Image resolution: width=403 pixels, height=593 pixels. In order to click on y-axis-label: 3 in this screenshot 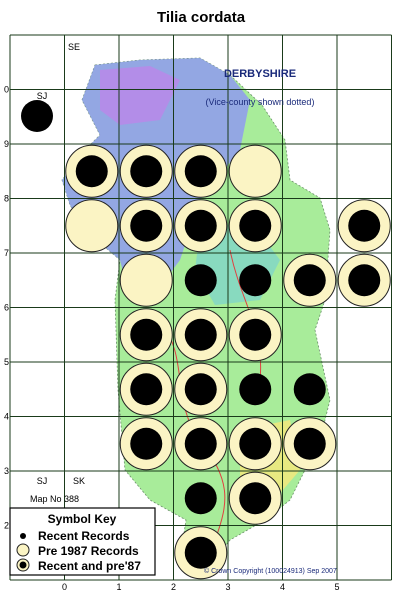, I will do `click(6, 471)`.